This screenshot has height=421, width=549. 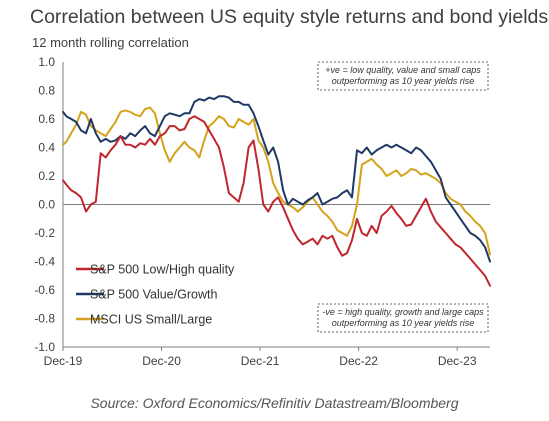 I want to click on x-tick-label: Dec-19, so click(x=63, y=361).